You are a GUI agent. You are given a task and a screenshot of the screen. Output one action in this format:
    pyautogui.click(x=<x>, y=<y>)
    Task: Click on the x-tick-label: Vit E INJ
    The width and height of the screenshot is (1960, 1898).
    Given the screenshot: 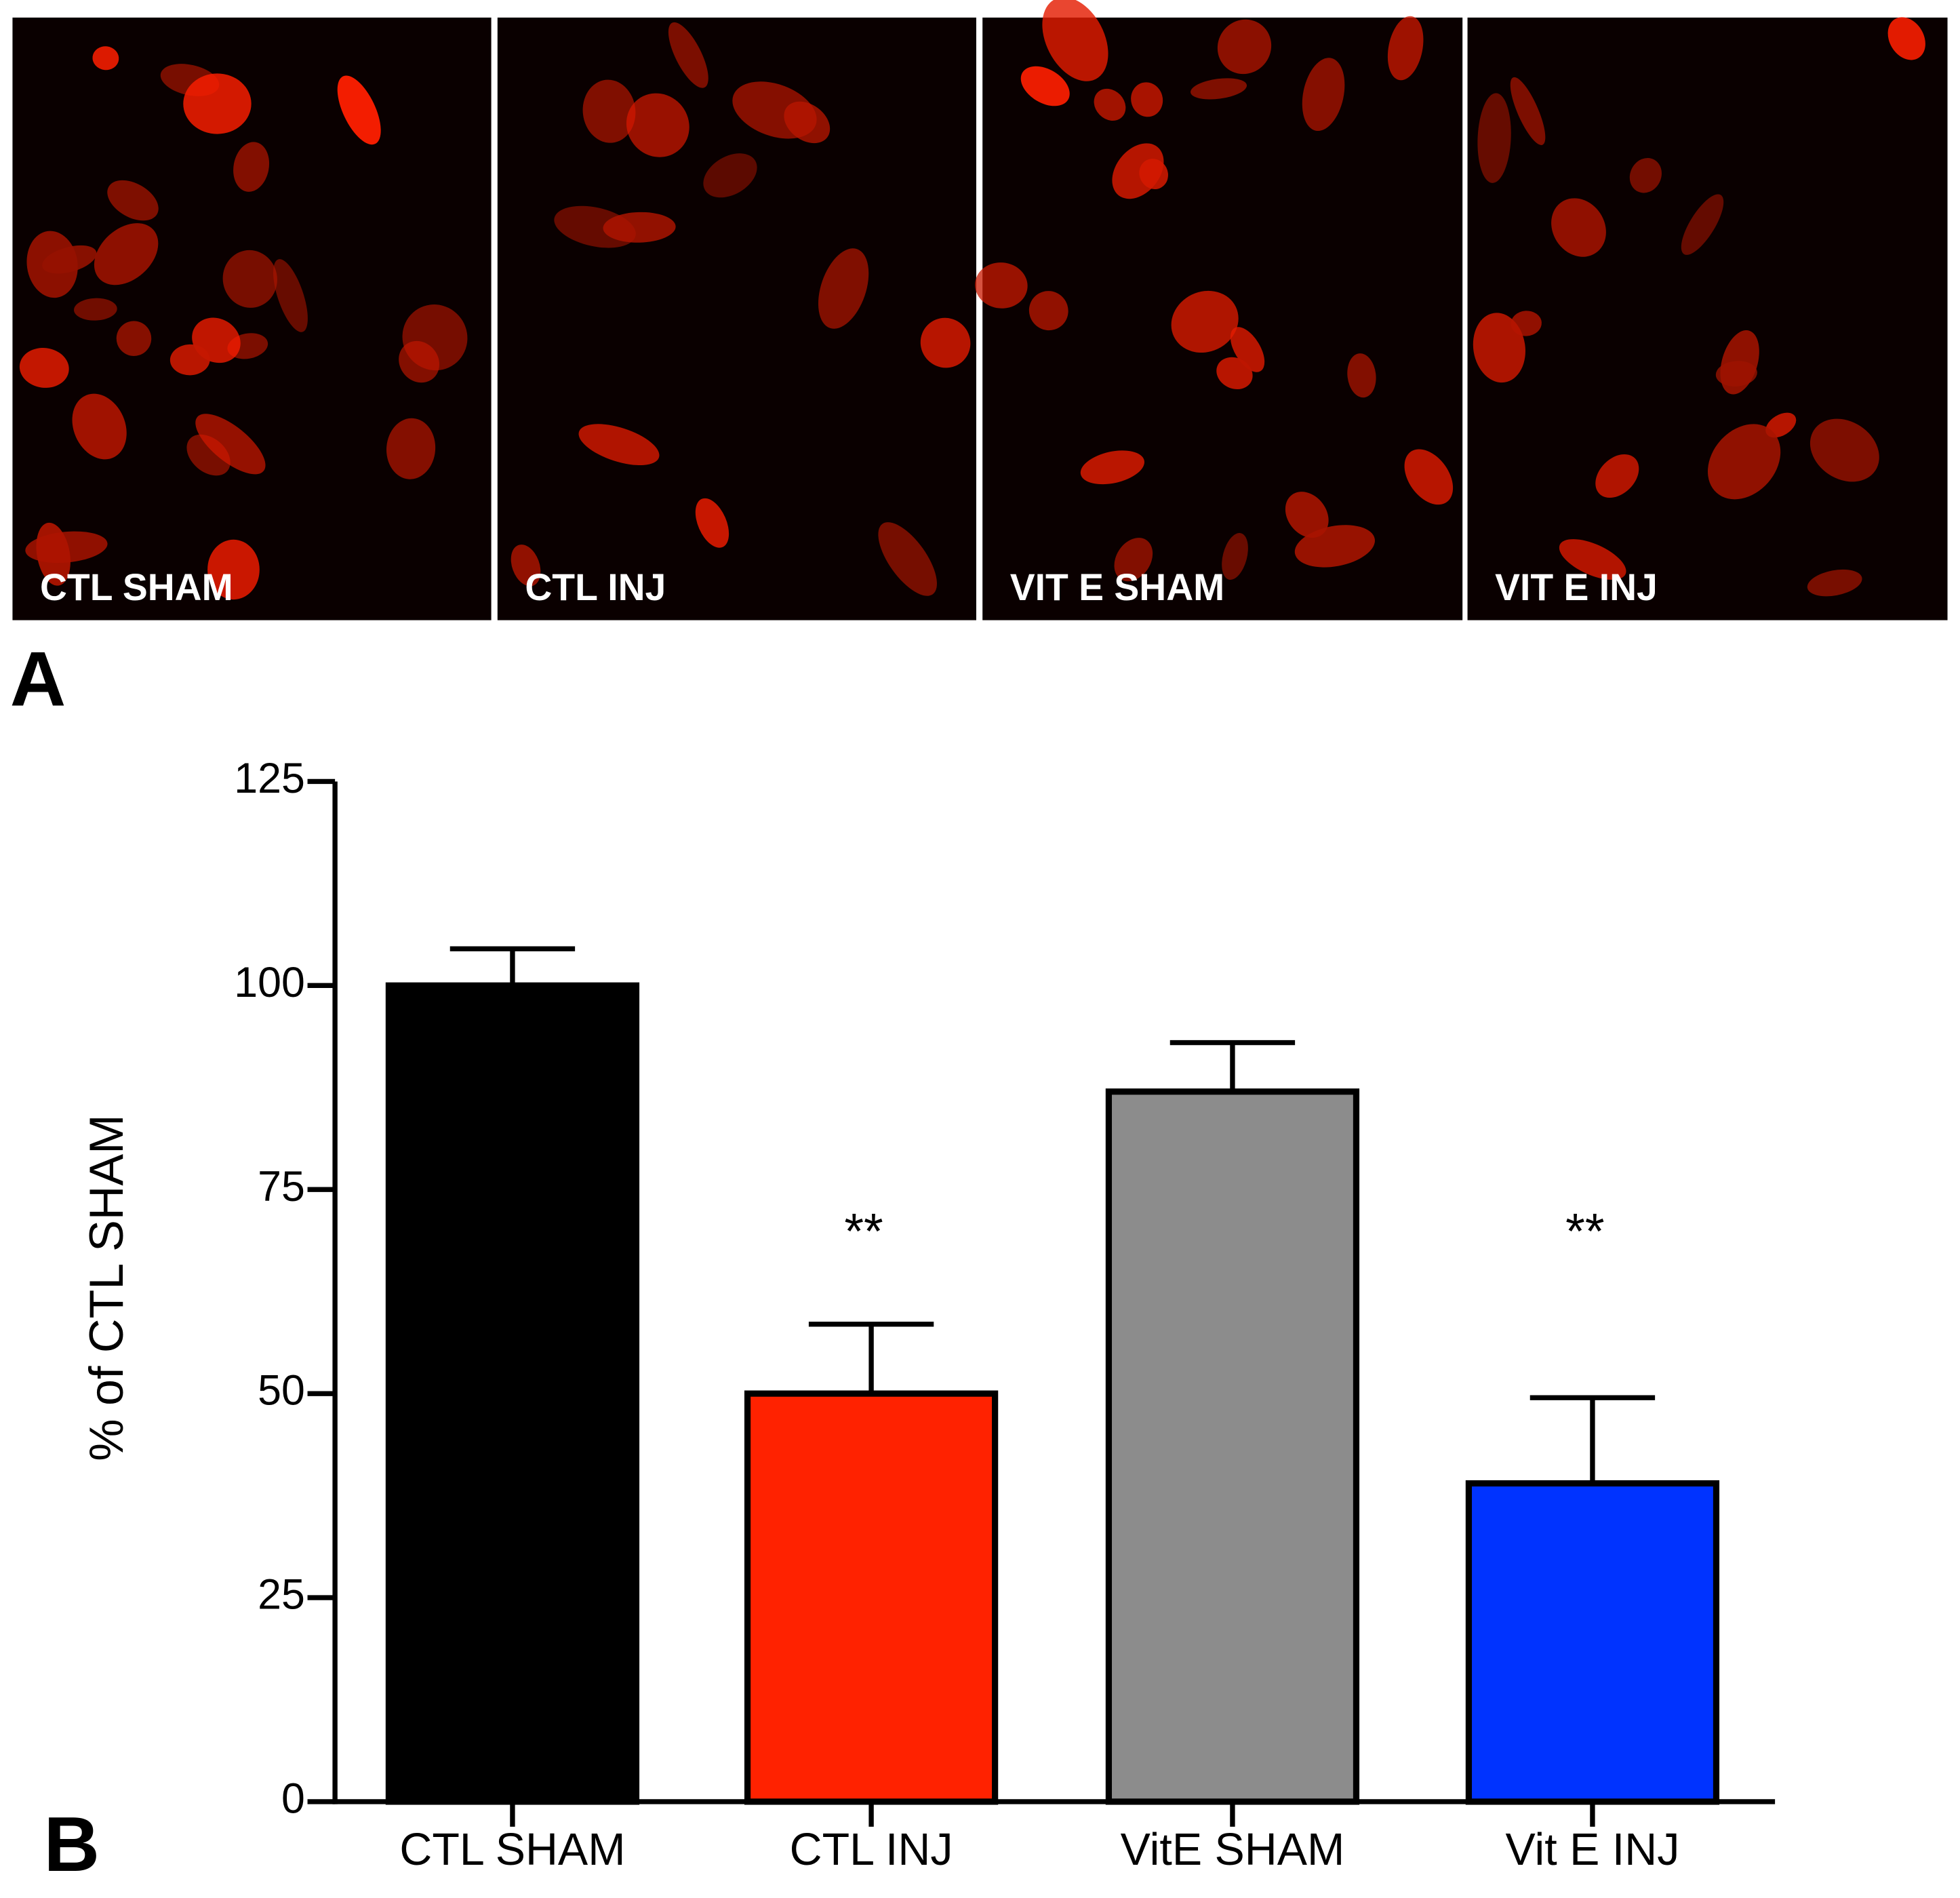 What is the action you would take?
    pyautogui.click(x=1592, y=1850)
    